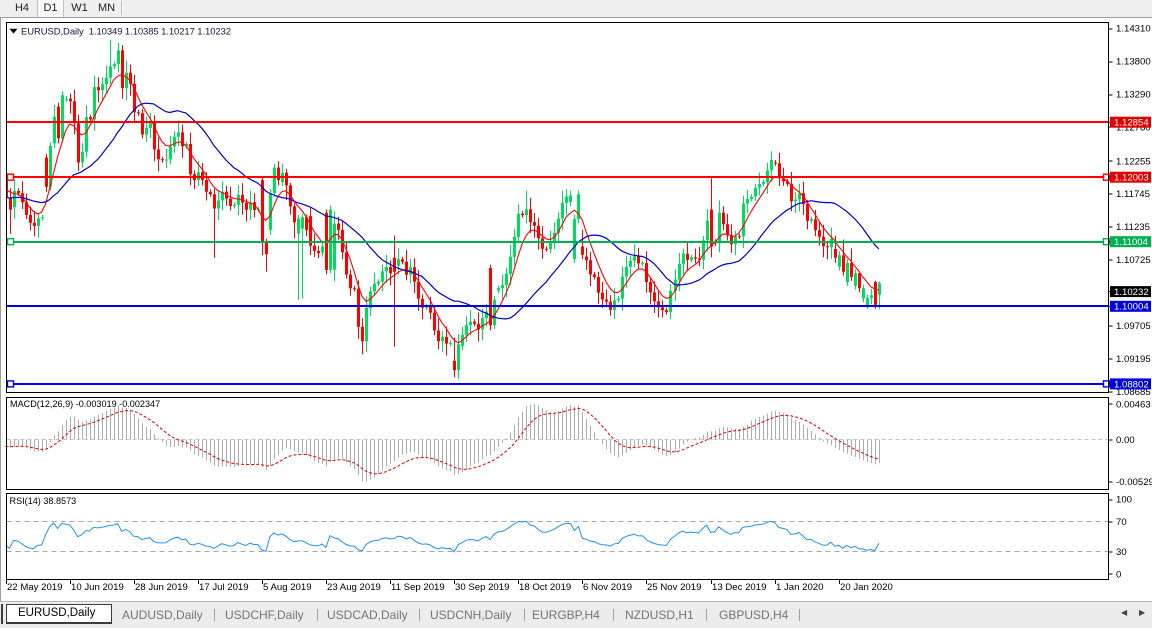 The width and height of the screenshot is (1152, 628). What do you see at coordinates (482, 587) in the screenshot?
I see `svg-text: 30 Sep 2019` at bounding box center [482, 587].